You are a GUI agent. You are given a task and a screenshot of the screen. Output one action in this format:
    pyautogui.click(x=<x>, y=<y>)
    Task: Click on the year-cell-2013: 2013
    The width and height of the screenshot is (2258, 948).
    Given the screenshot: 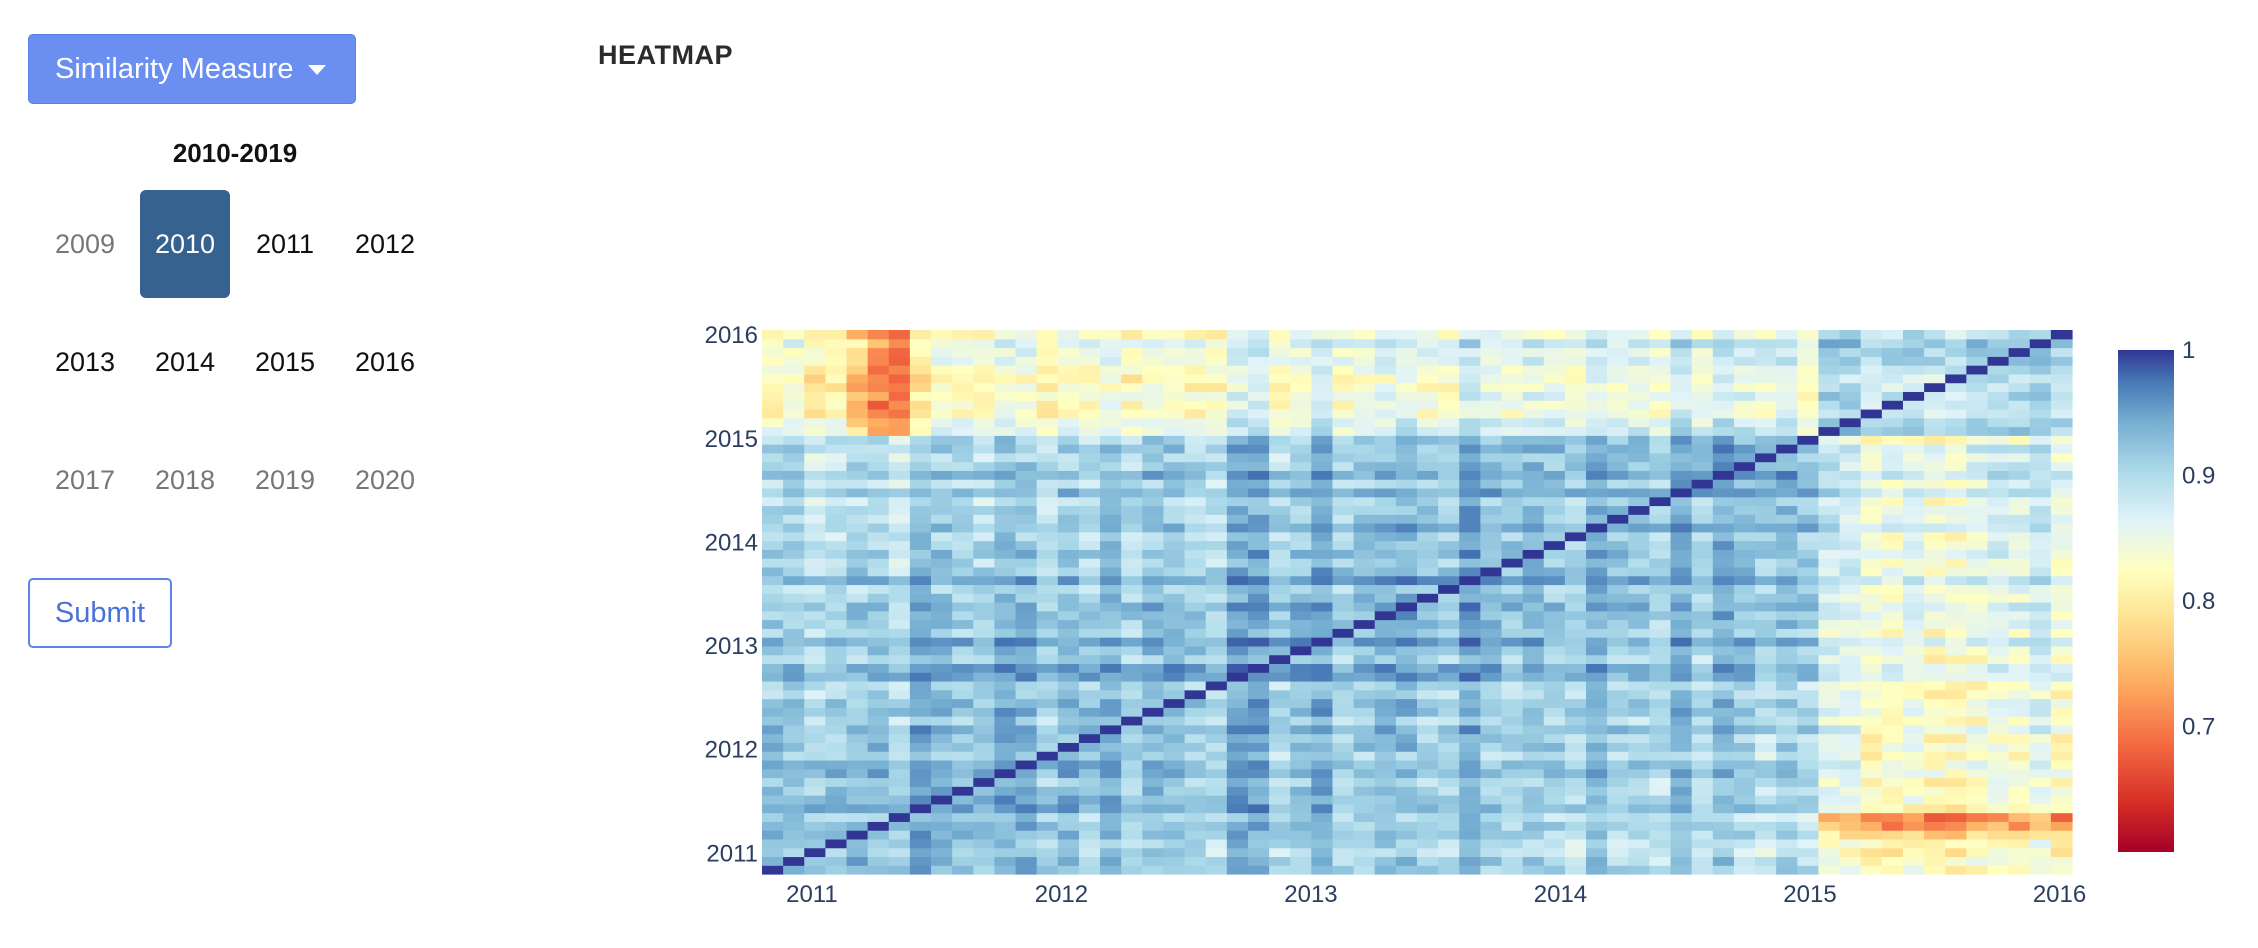 What is the action you would take?
    pyautogui.click(x=85, y=361)
    